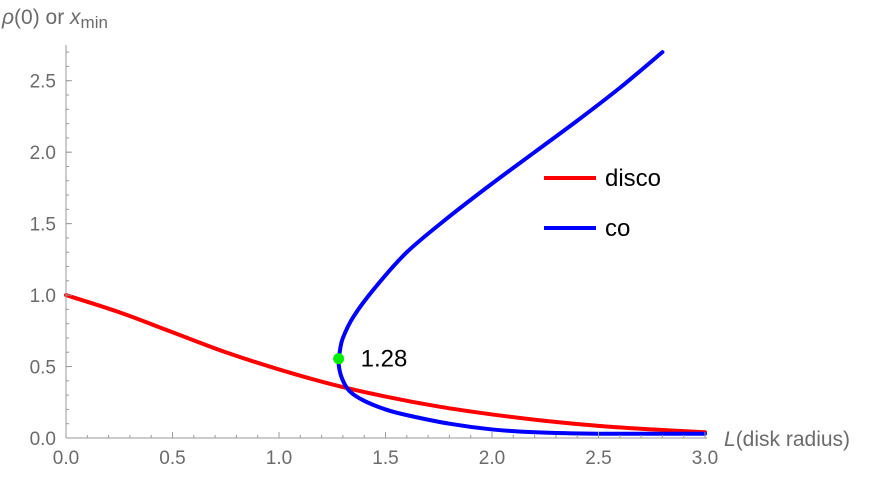  I want to click on y-axis-label-text: (0) or, so click(42, 17).